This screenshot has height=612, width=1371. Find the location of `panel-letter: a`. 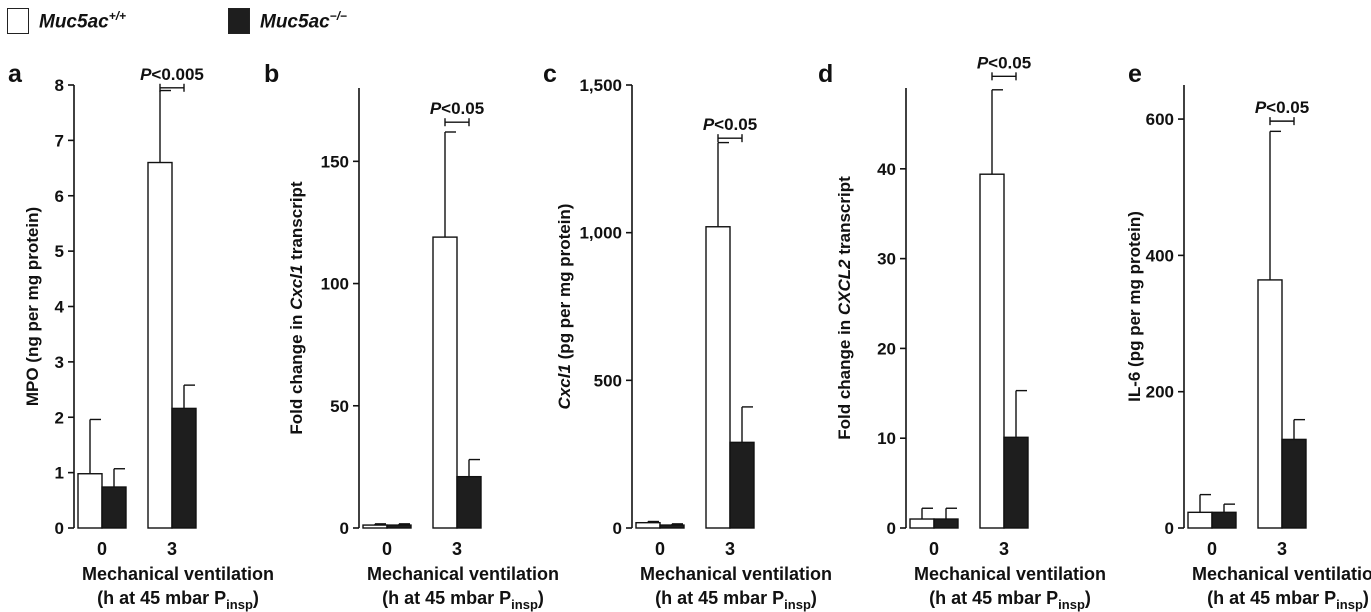

panel-letter: a is located at coordinates (15, 74).